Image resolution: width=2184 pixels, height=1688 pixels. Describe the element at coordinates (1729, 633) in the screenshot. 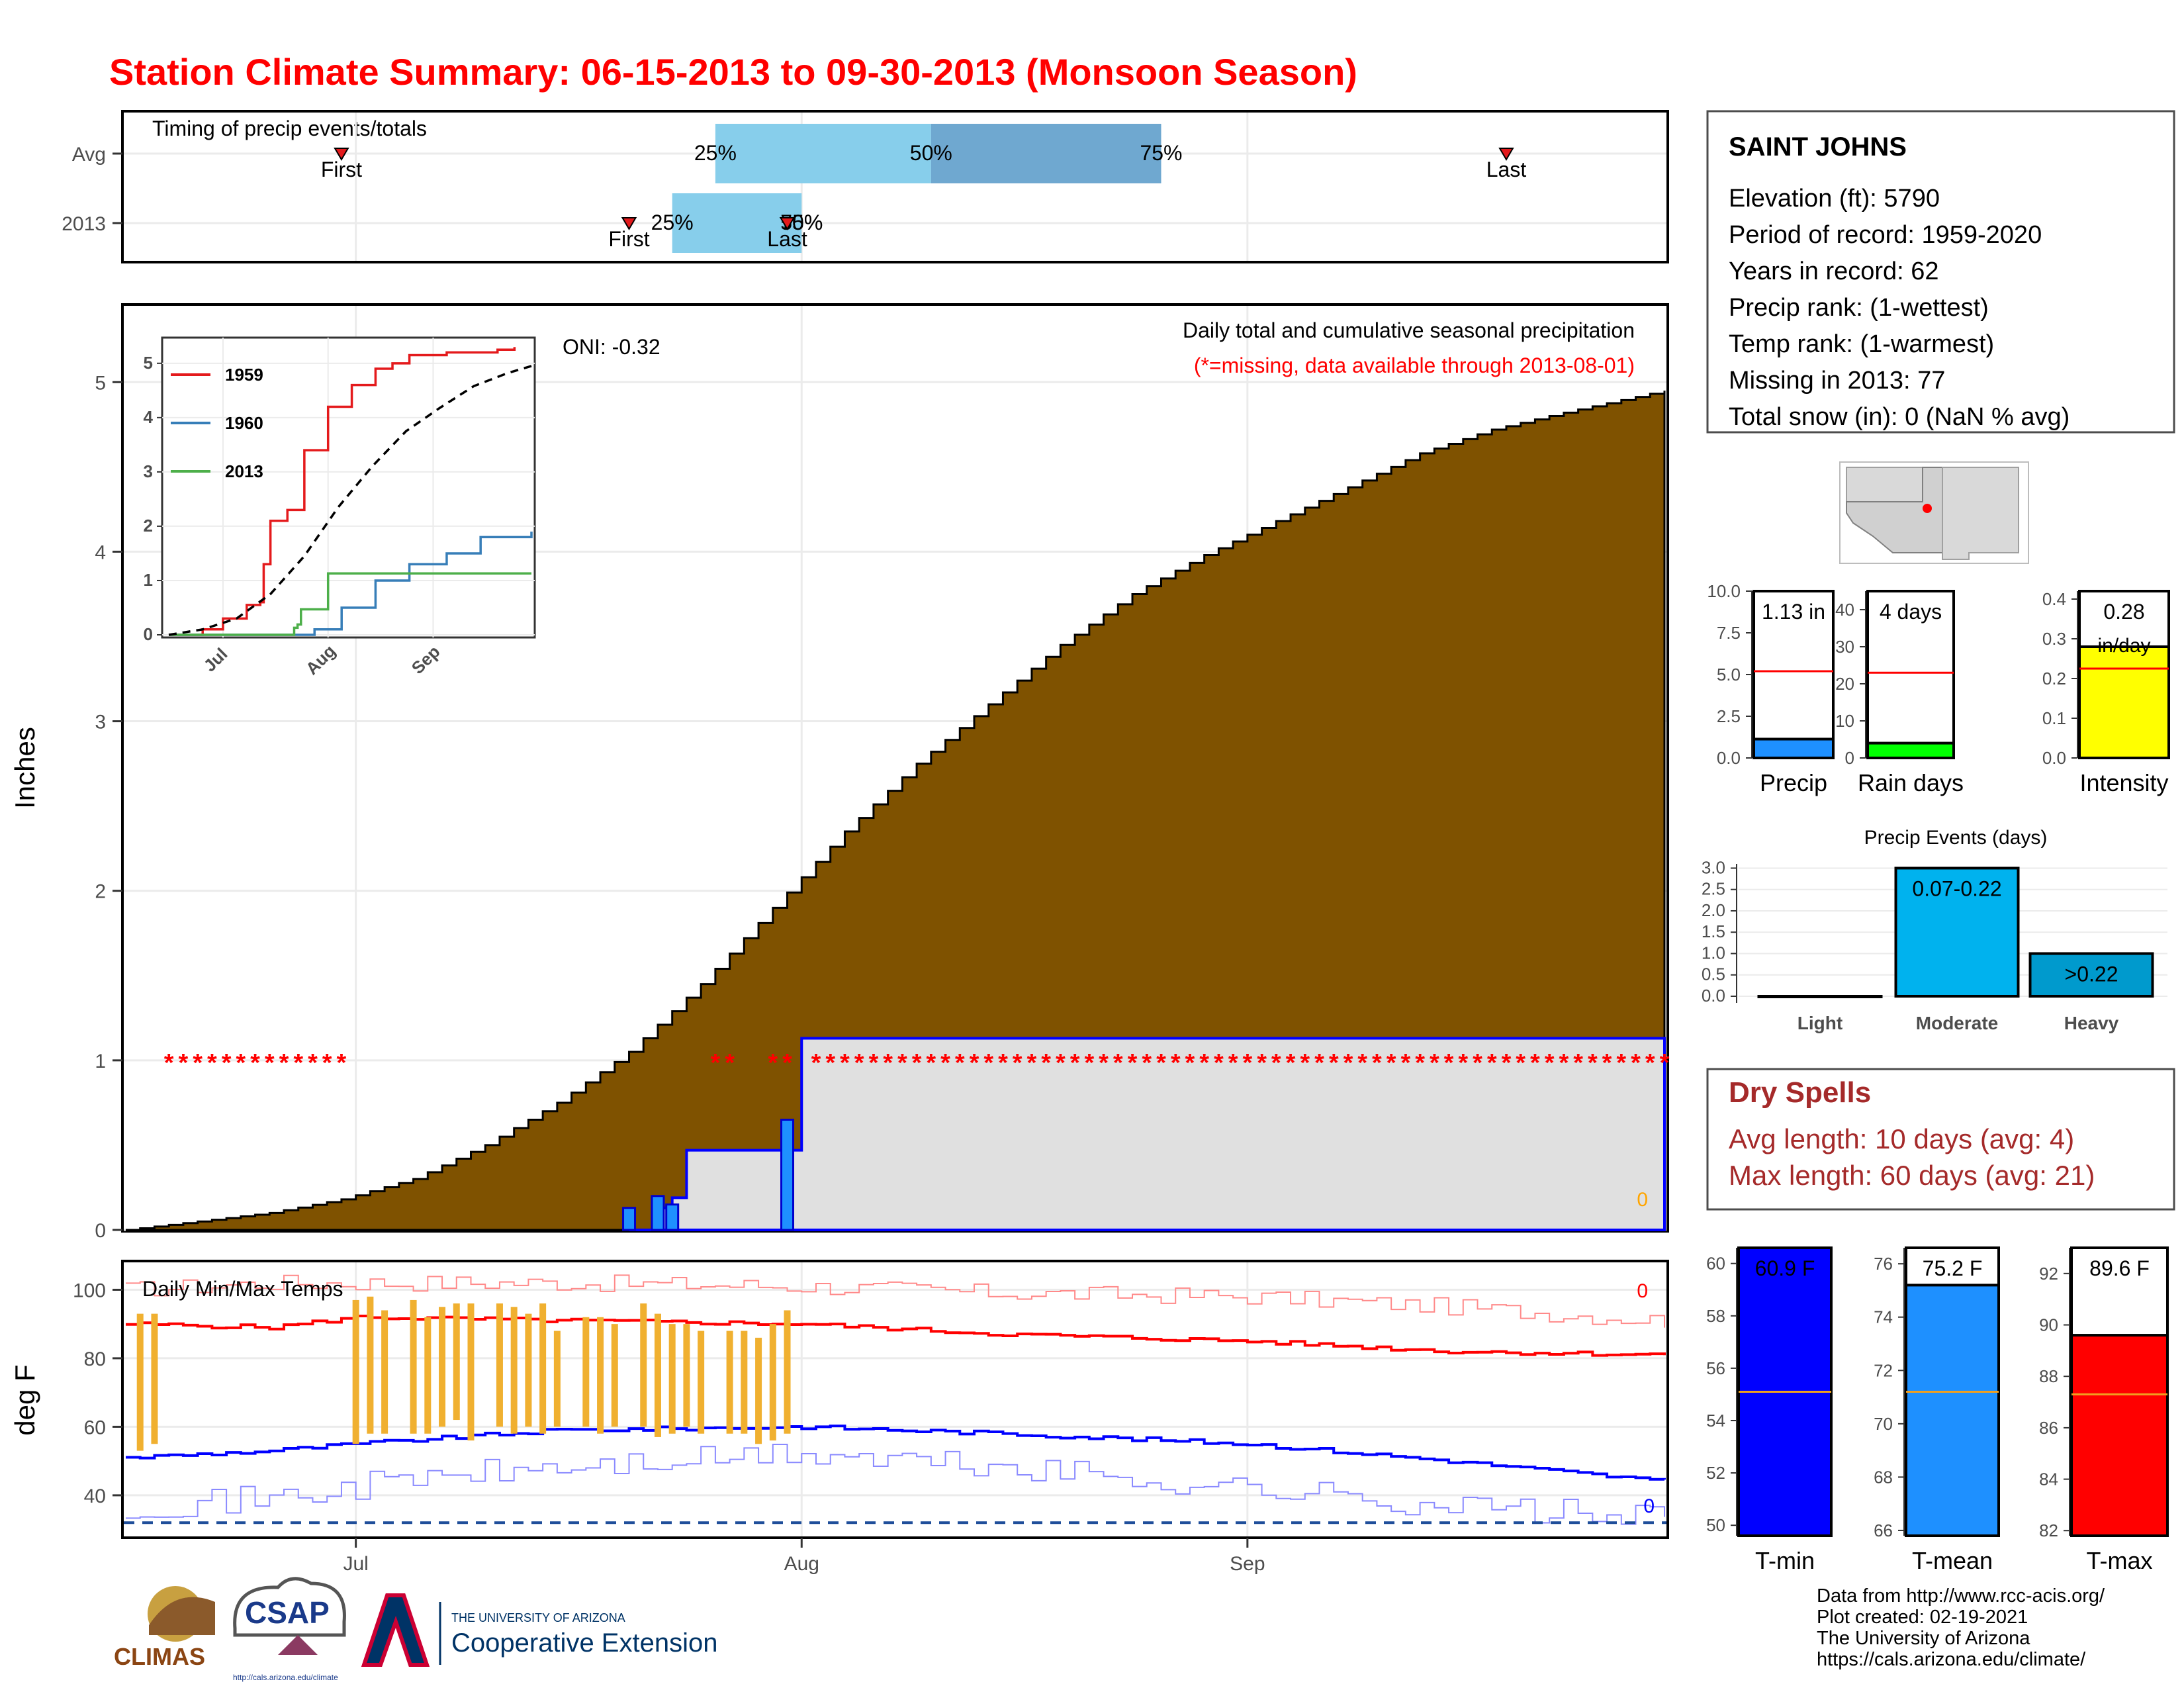

I see `mini-ytick-label: 7.5` at that location.